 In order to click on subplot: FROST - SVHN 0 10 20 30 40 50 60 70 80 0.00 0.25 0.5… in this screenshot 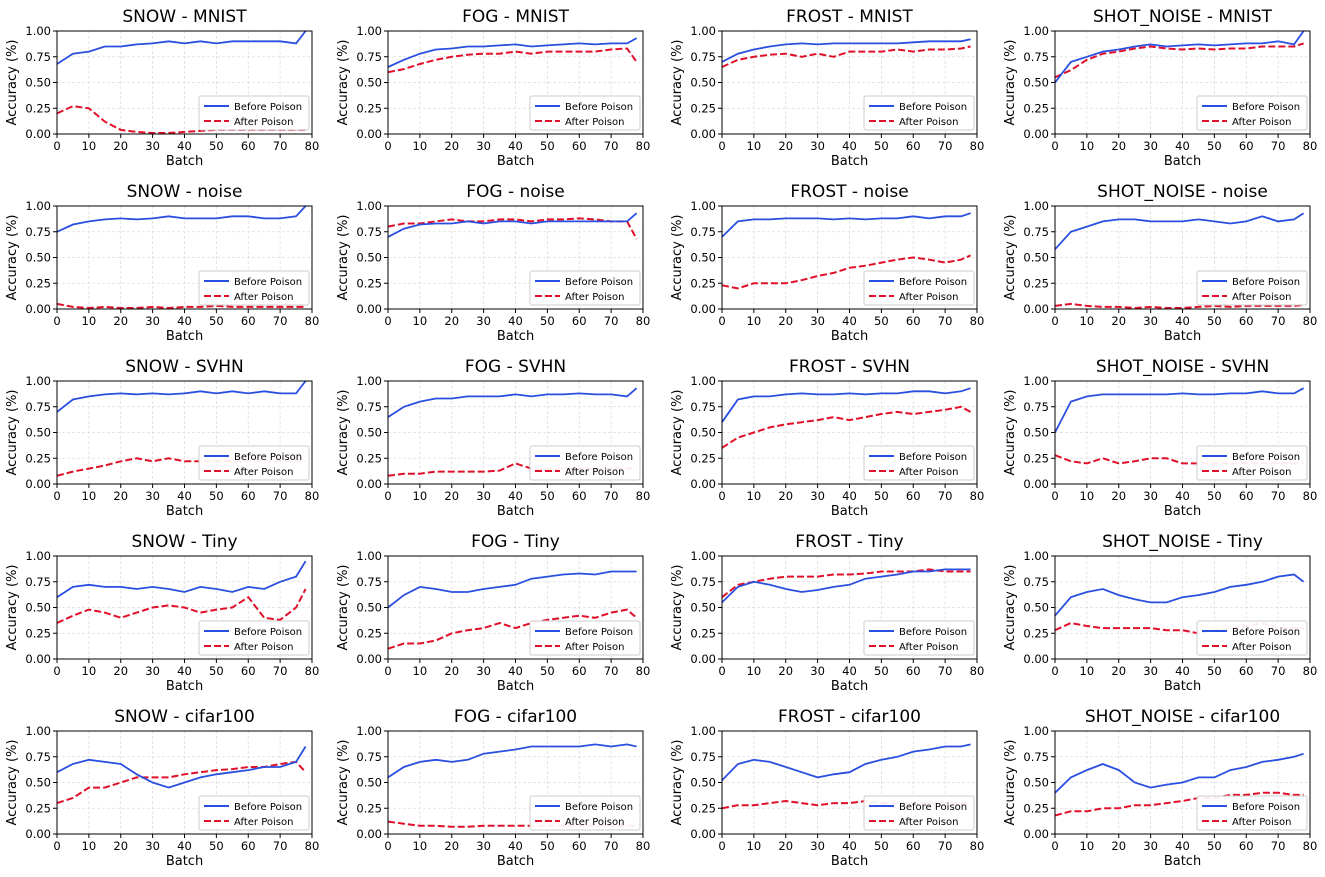, I will do `click(827, 438)`.